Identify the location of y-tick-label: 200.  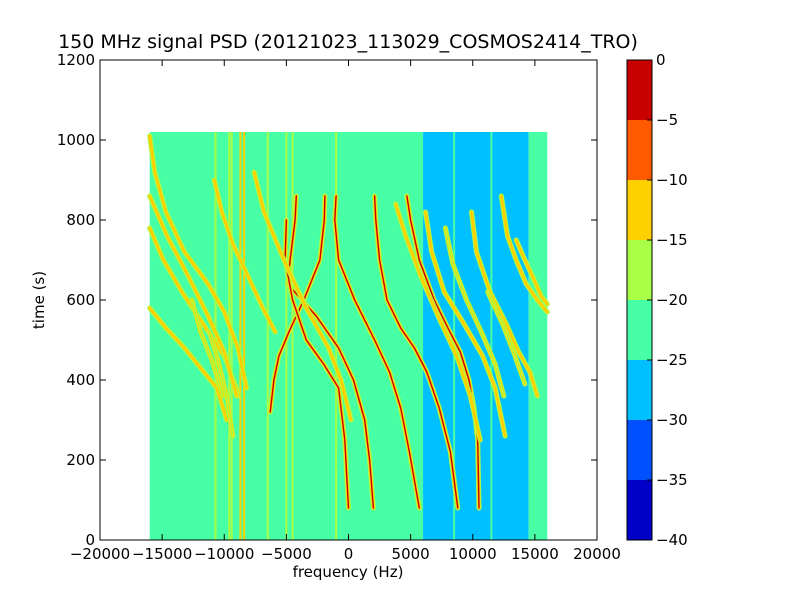
(80, 460).